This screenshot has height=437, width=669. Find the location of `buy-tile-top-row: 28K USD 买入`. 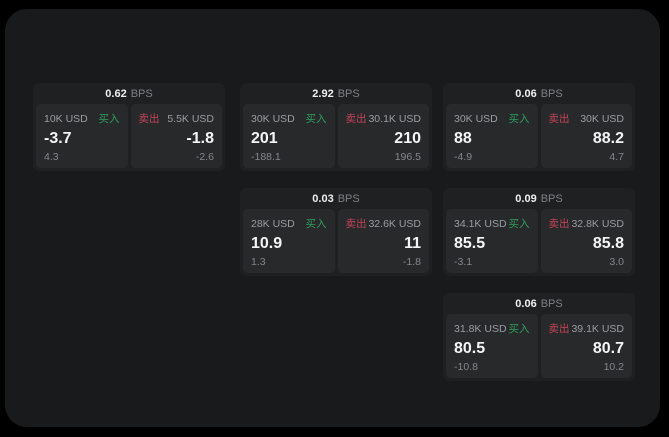

buy-tile-top-row: 28K USD 买入 is located at coordinates (289, 223).